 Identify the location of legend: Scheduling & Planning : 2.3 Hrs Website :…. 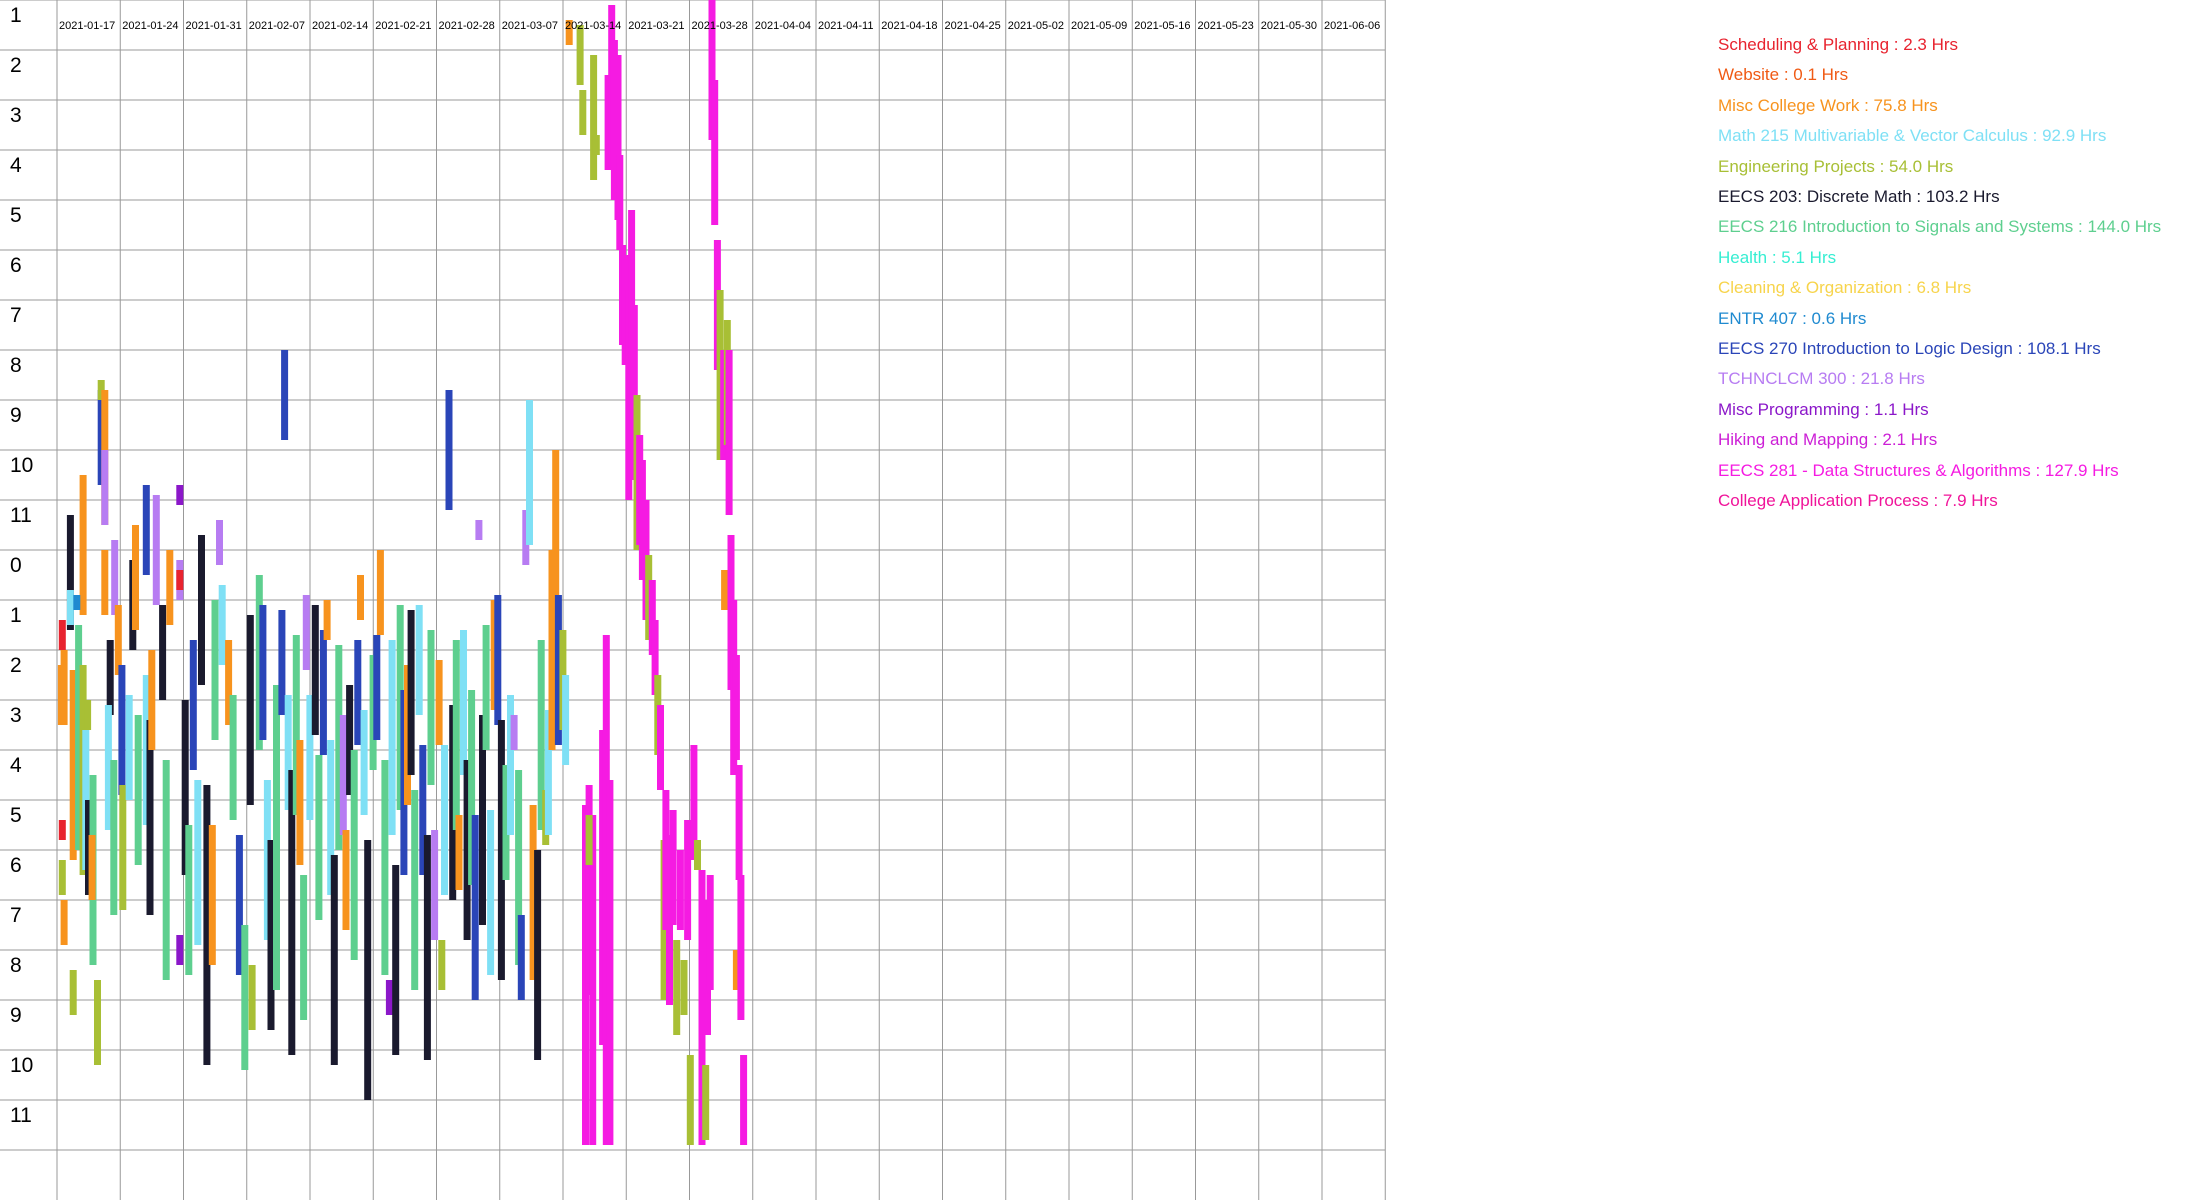
(1939, 273).